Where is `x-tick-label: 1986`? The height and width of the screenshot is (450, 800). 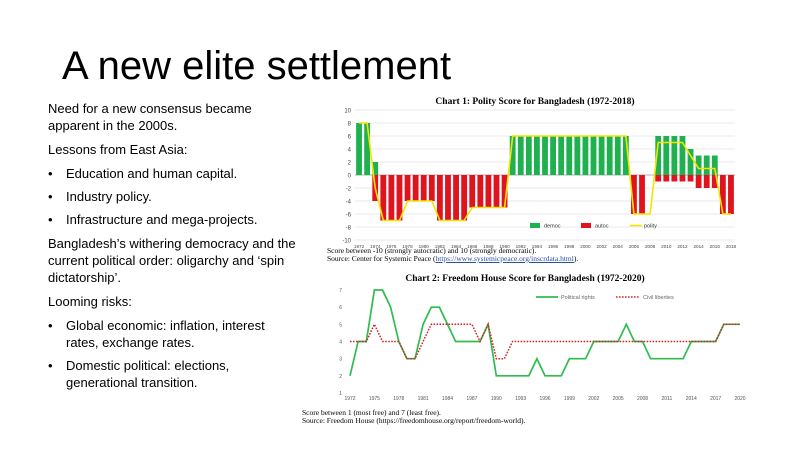
x-tick-label: 1986 is located at coordinates (472, 246).